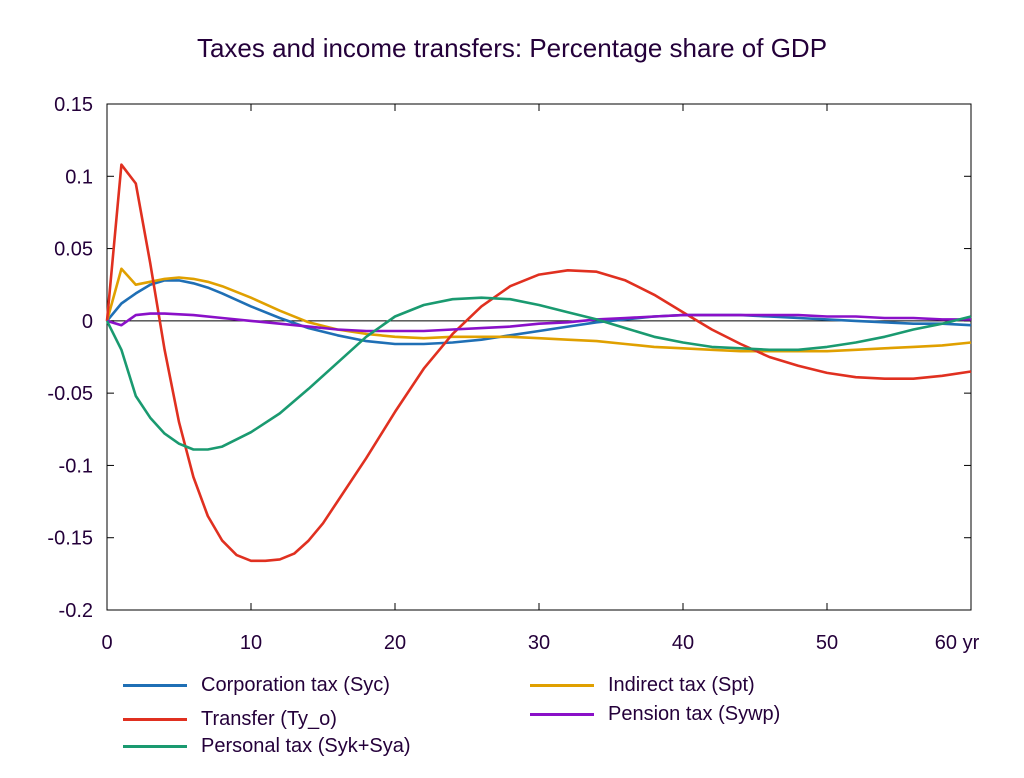  I want to click on y-tick-label: -0.05, so click(70, 394).